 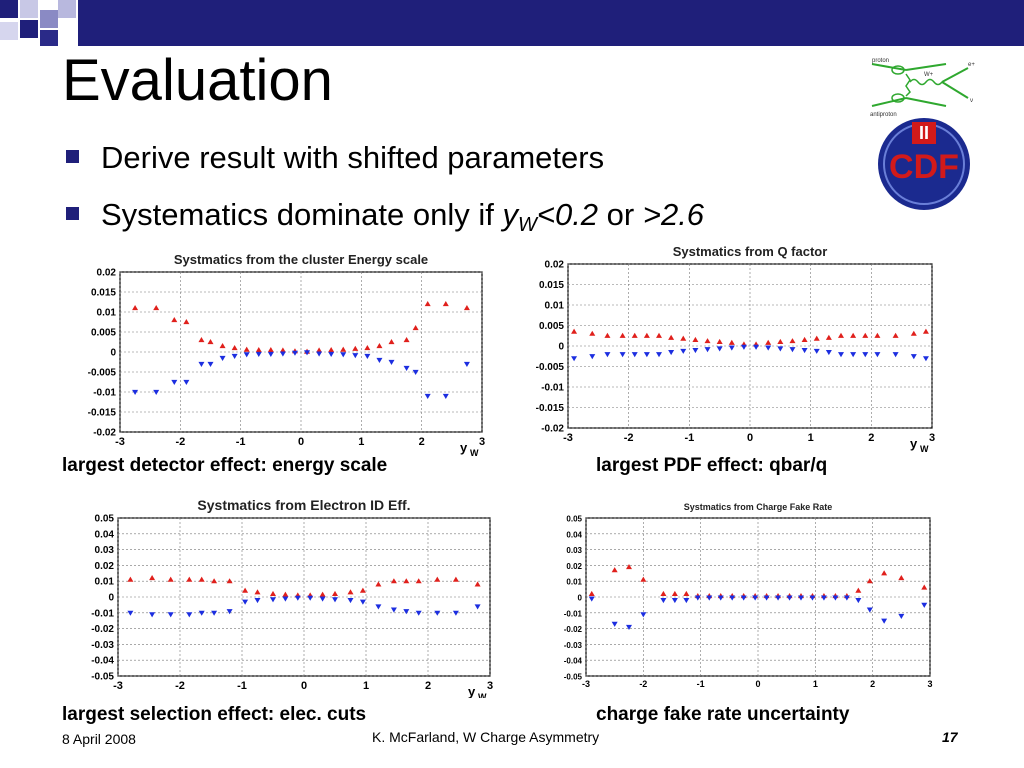 I want to click on y-tick-label: -0.03, so click(x=573, y=645).